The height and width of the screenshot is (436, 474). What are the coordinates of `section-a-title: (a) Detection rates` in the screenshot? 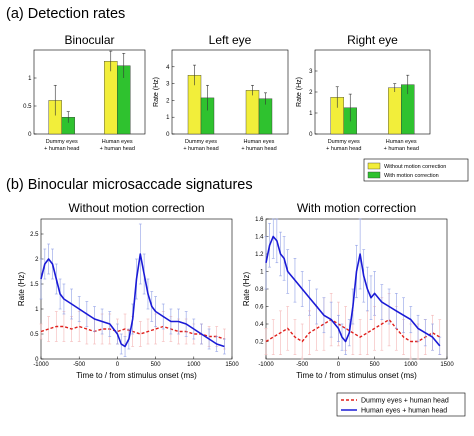 It's located at (65, 14).